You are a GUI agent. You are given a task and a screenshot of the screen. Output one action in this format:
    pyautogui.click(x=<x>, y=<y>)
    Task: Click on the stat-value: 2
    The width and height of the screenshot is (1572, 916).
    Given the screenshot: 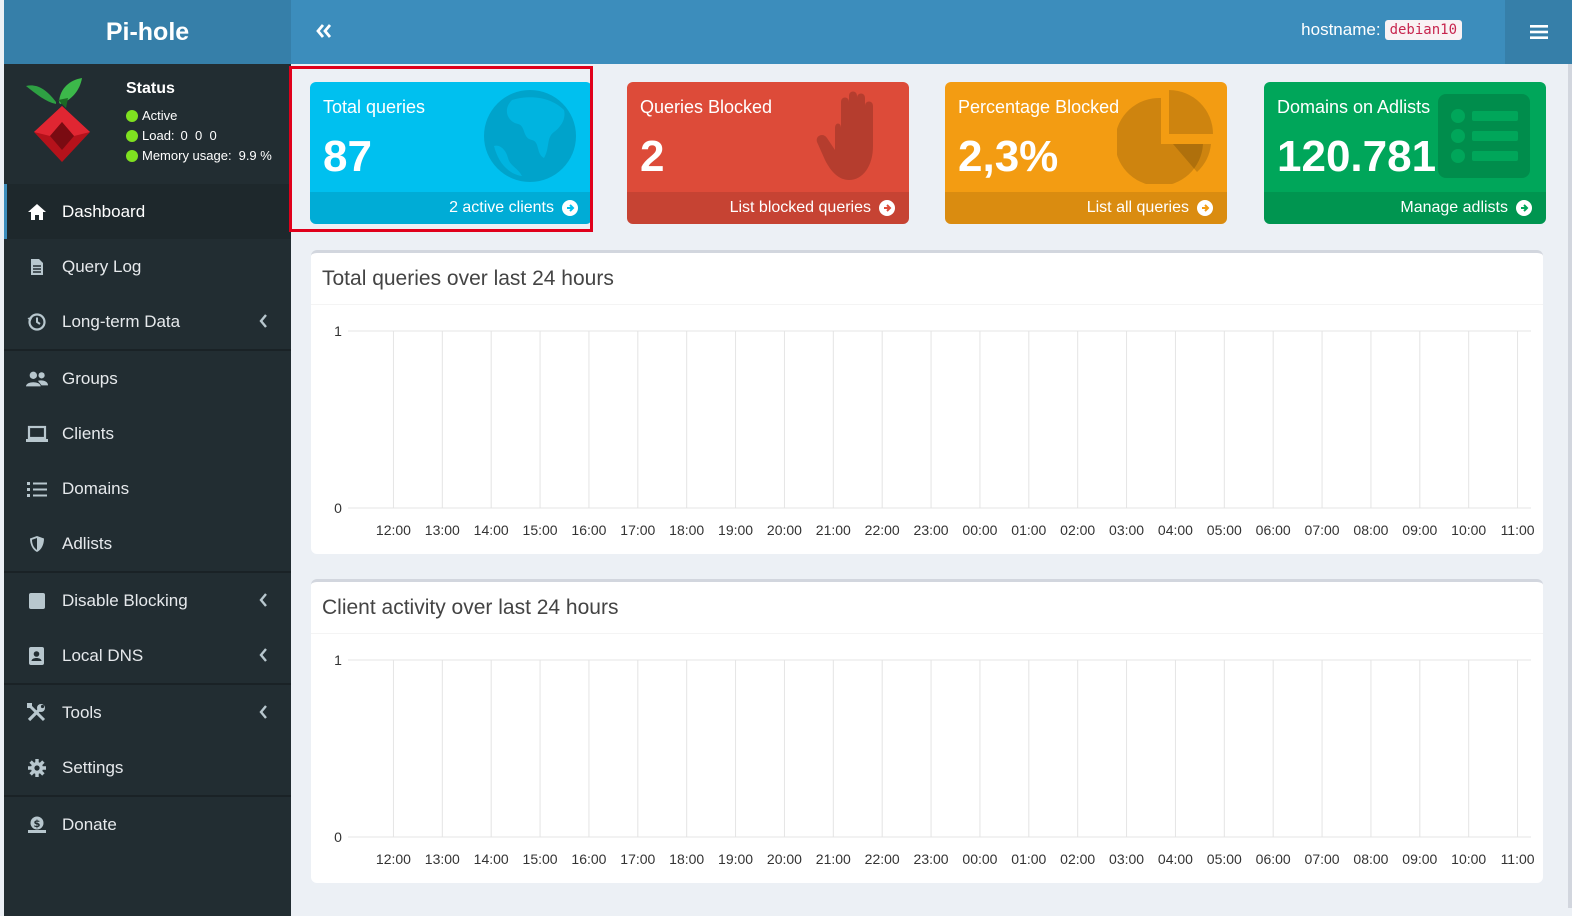 What is the action you would take?
    pyautogui.click(x=652, y=156)
    